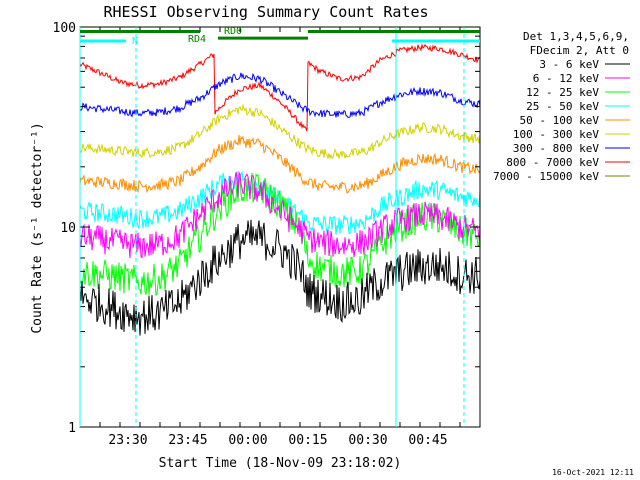 The height and width of the screenshot is (480, 640). What do you see at coordinates (265, 12) in the screenshot?
I see `chart-title: RHESSI Observing Summary Count Rates` at bounding box center [265, 12].